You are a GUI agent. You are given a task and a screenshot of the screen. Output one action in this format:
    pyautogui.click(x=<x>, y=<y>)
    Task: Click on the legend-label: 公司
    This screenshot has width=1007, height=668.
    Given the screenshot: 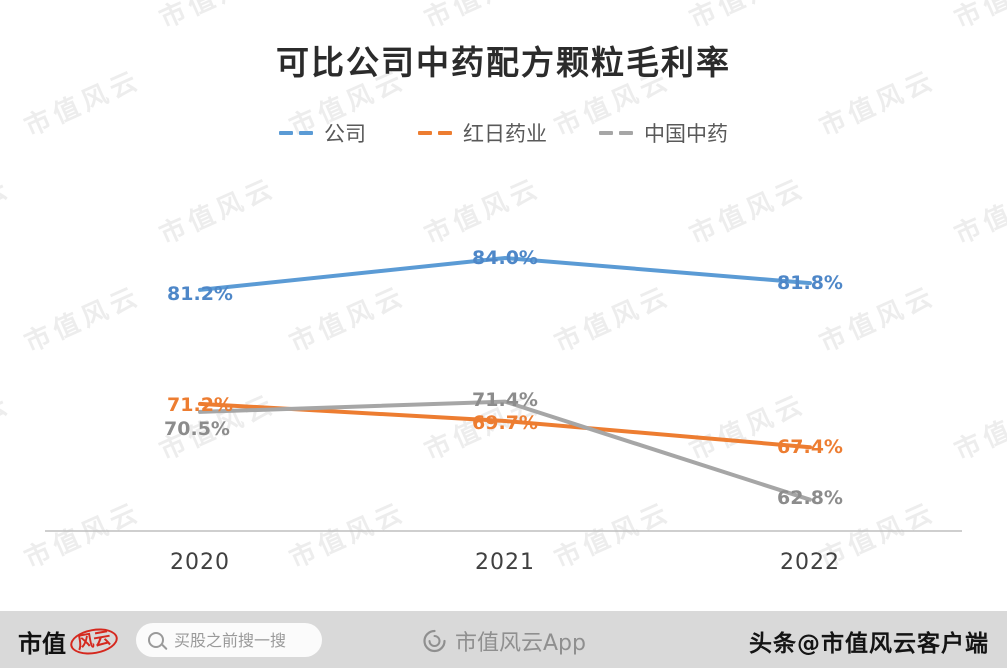 What is the action you would take?
    pyautogui.click(x=345, y=134)
    